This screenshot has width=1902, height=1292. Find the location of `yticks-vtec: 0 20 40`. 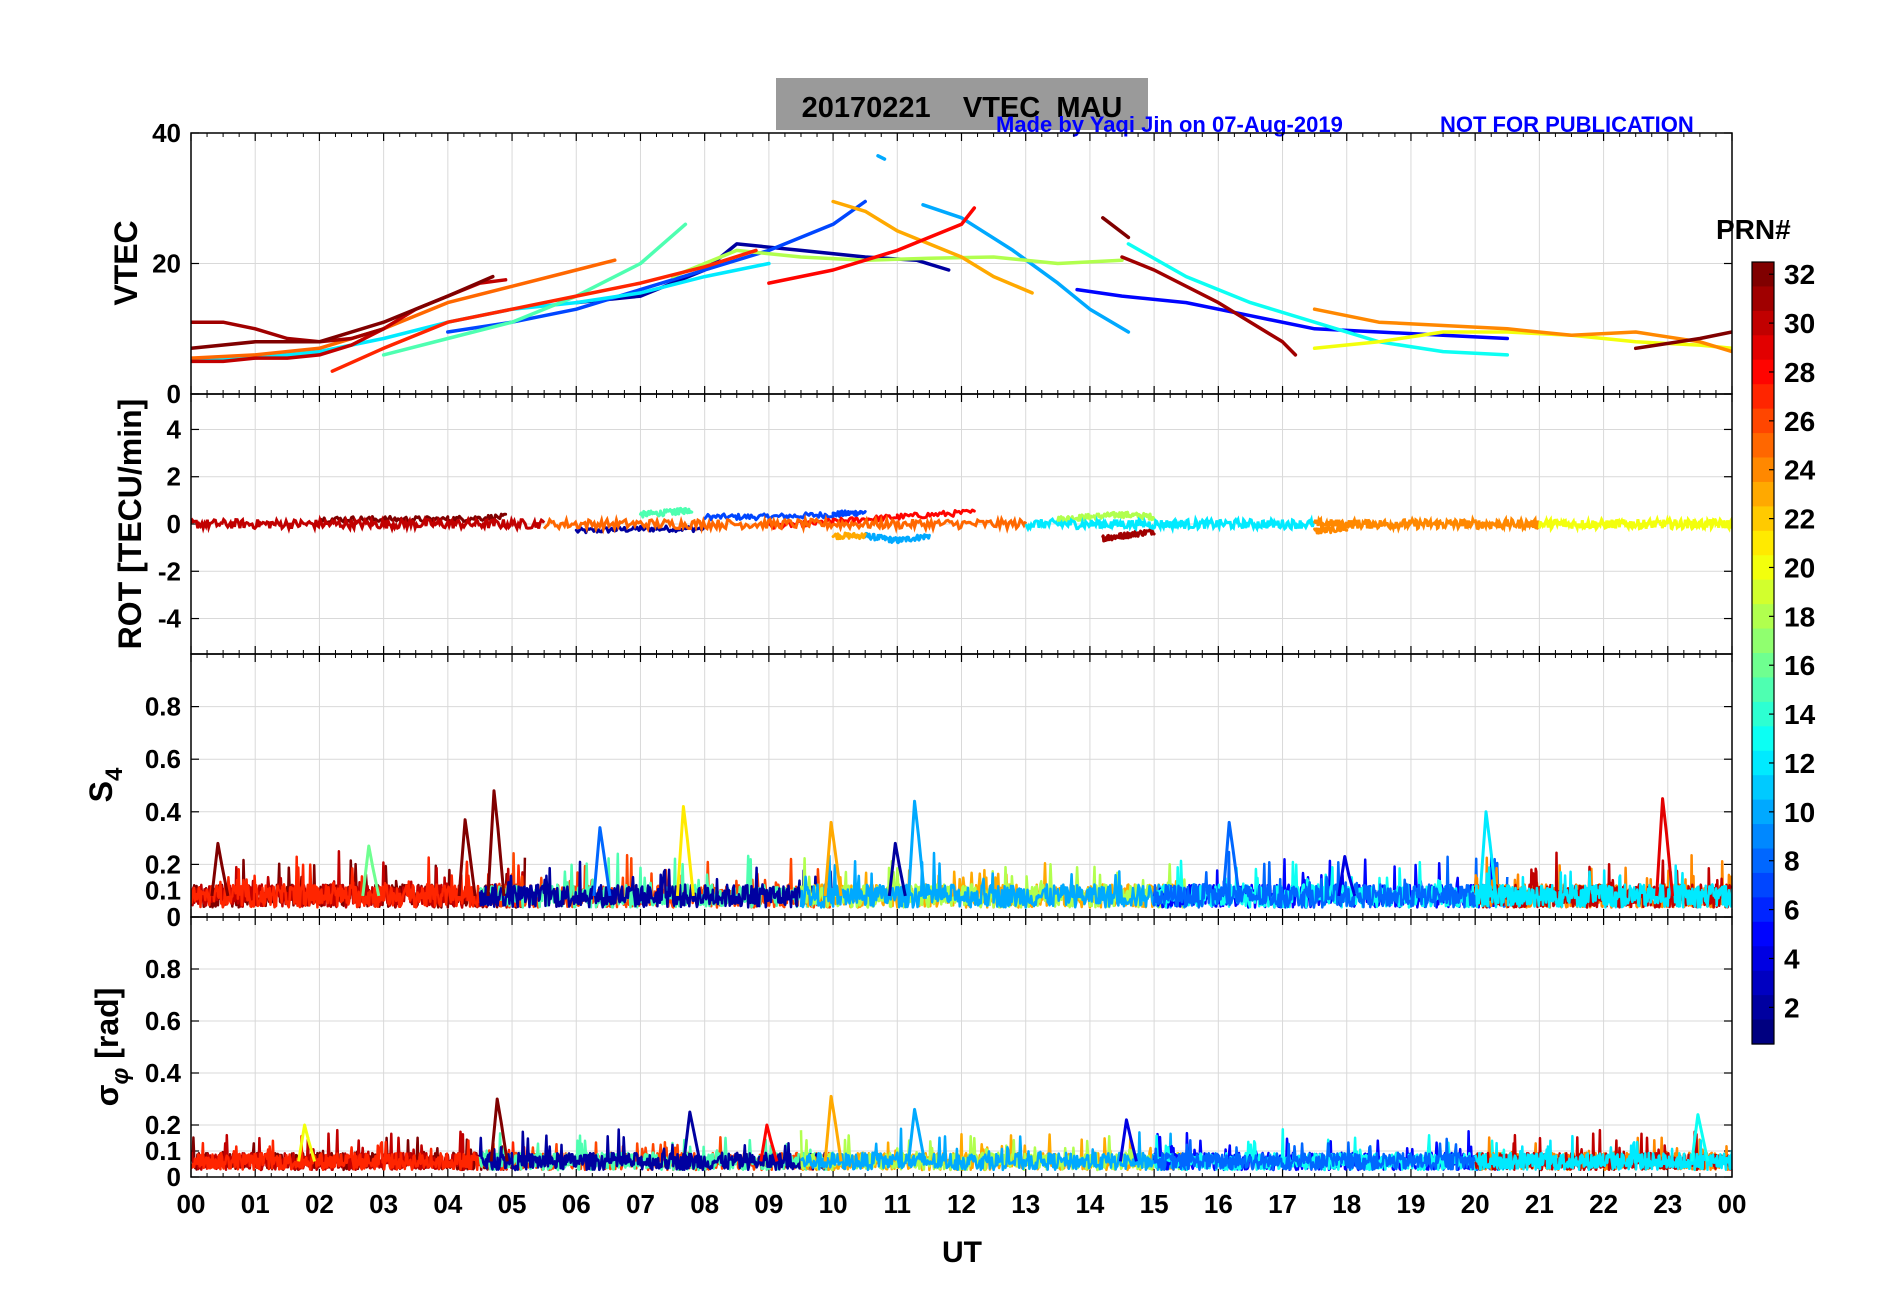

yticks-vtec: 0 20 40 is located at coordinates (166, 263).